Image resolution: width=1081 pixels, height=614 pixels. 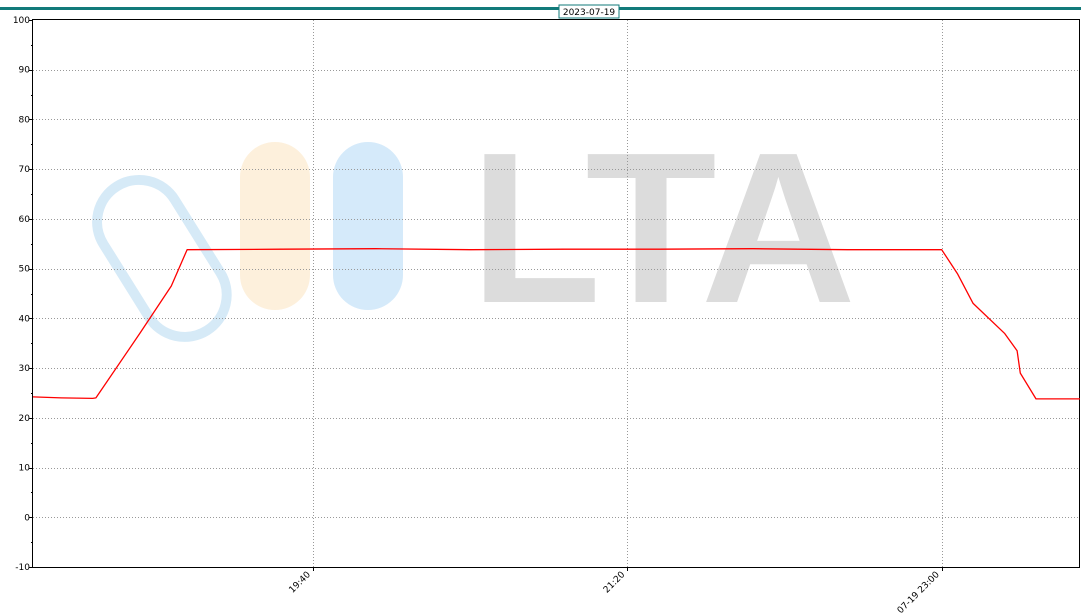 What do you see at coordinates (22, 568) in the screenshot?
I see `y-tick-label: -10` at bounding box center [22, 568].